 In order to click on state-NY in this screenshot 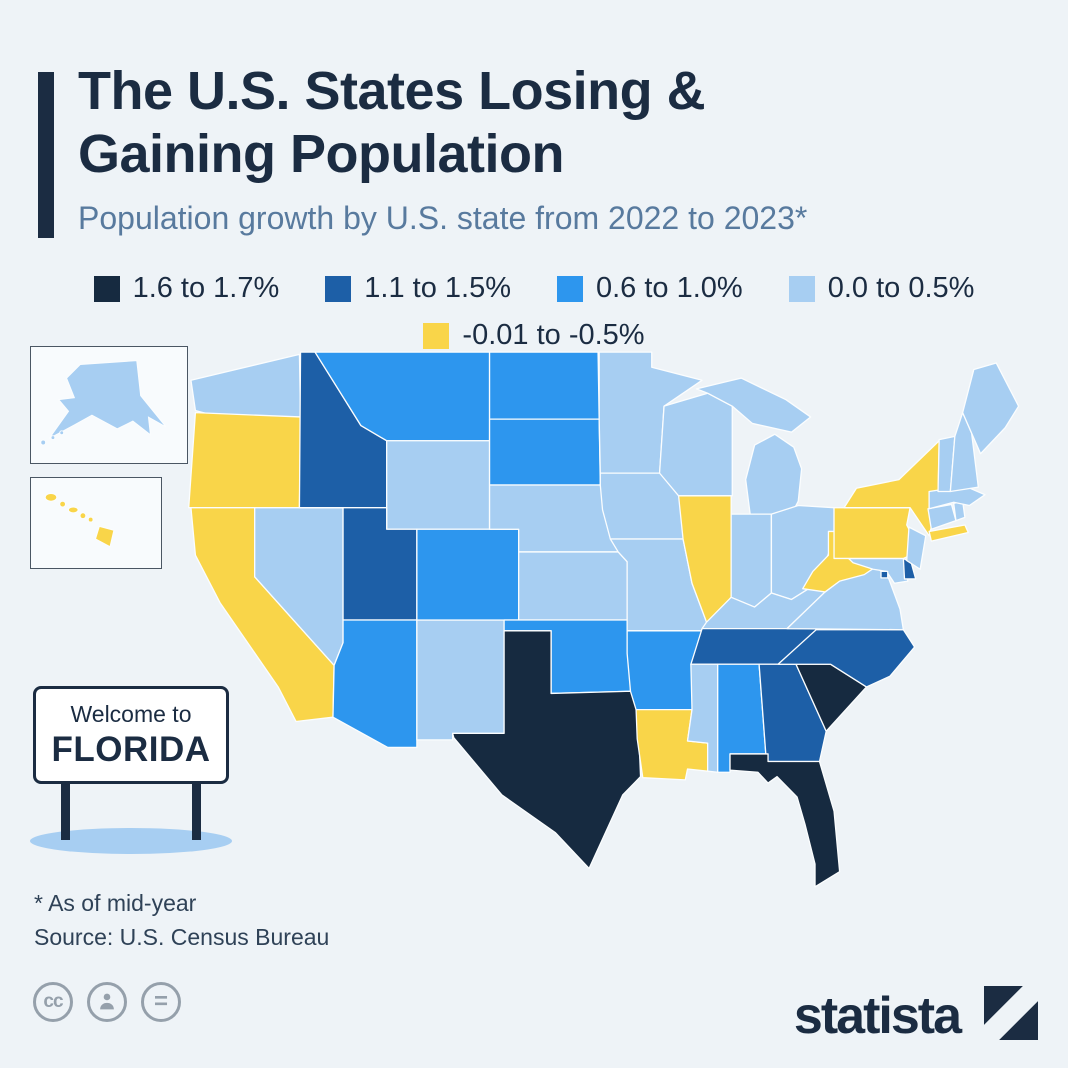, I will do `click(948, 533)`.